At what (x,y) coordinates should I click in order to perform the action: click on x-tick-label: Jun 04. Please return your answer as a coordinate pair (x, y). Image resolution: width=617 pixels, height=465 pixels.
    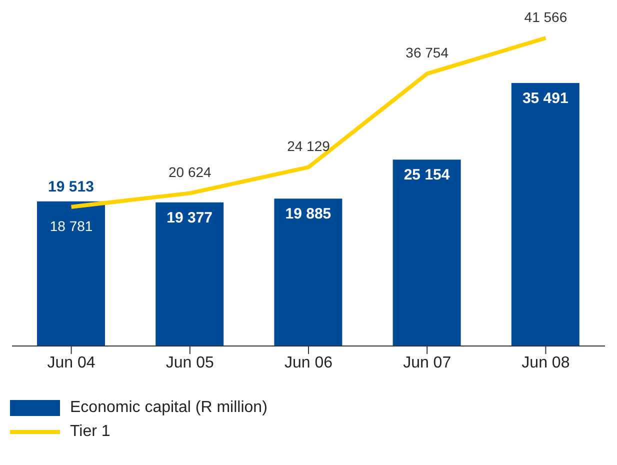
    Looking at the image, I should click on (71, 363).